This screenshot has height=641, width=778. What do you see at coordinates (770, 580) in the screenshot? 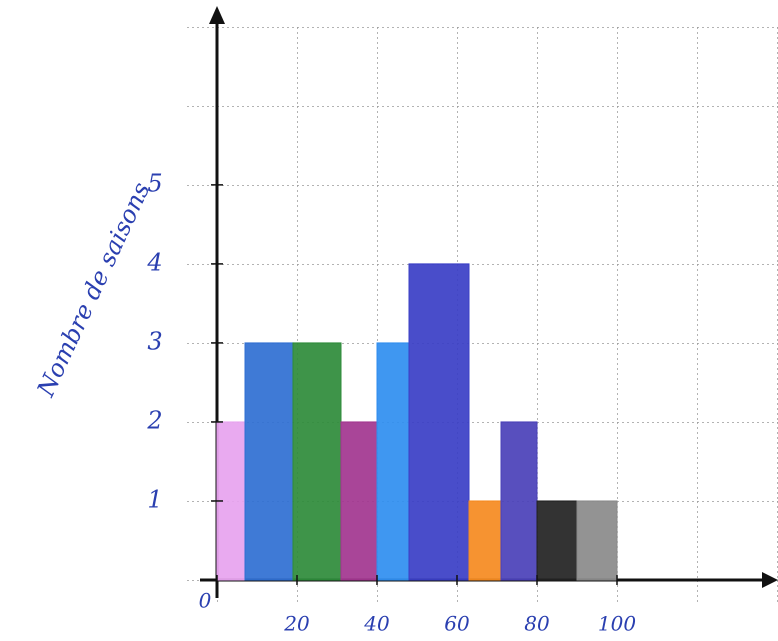
I see `x-arrow` at bounding box center [770, 580].